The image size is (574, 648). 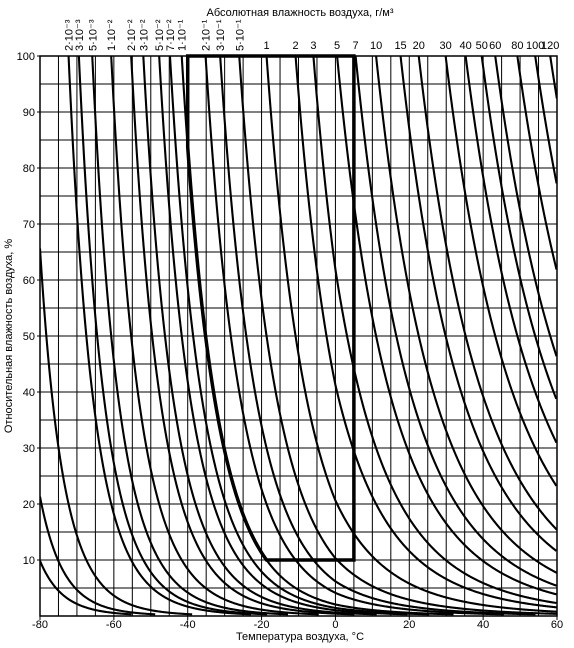 What do you see at coordinates (29, 113) in the screenshot?
I see `y-tick-label: 90` at bounding box center [29, 113].